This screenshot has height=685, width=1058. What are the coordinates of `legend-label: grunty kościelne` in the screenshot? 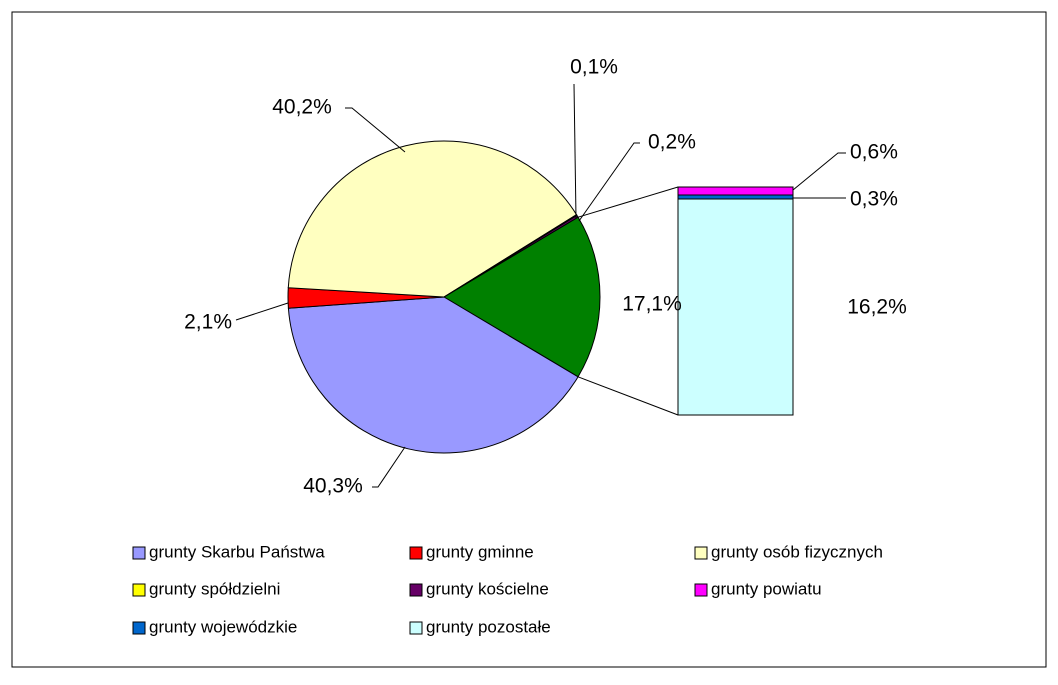 It's located at (487, 588).